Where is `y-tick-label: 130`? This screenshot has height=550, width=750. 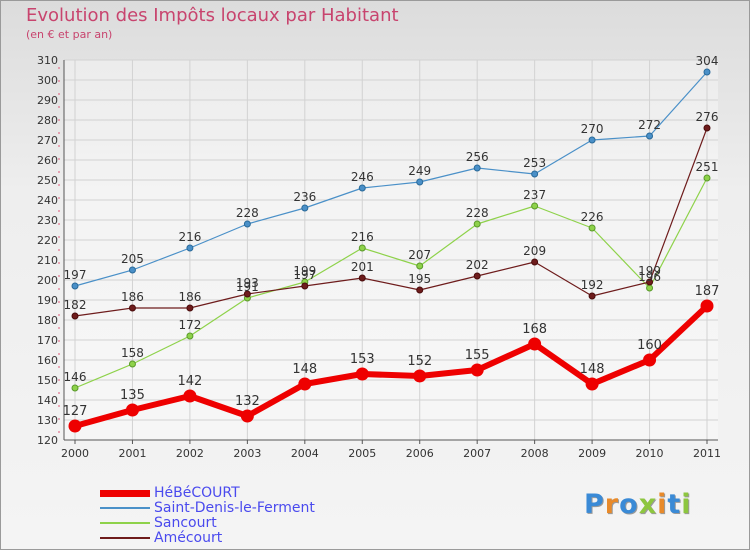 y-tick-label: 130 is located at coordinates (47, 420).